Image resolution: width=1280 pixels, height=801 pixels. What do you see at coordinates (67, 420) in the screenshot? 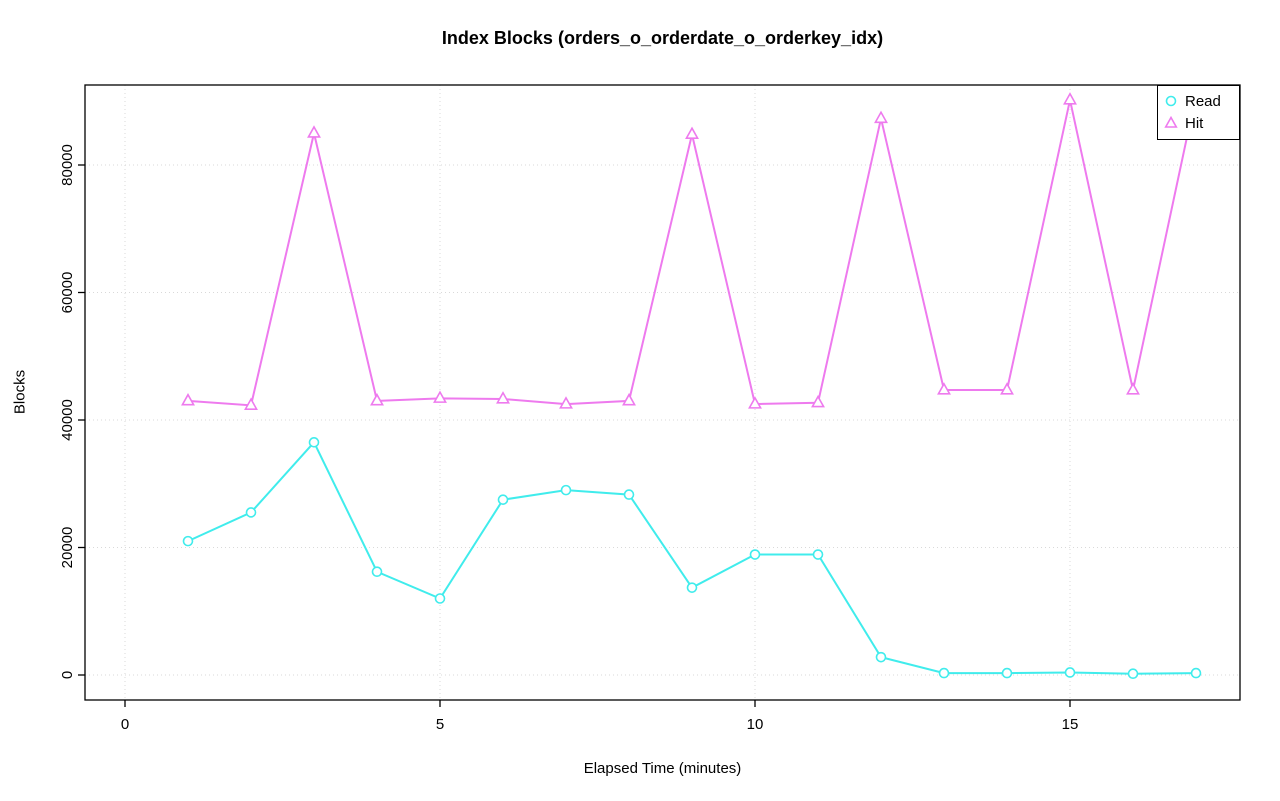
I see `y-tick-label: 40000` at bounding box center [67, 420].